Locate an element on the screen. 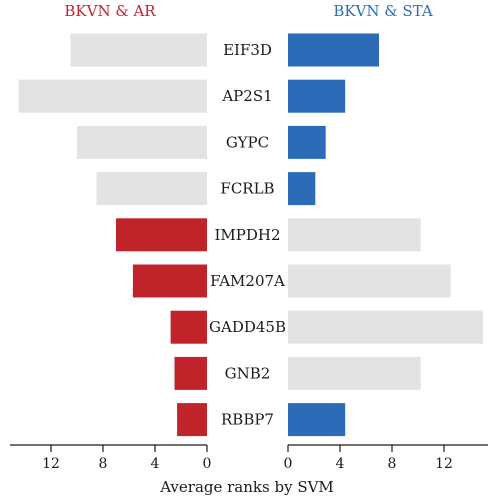 The image size is (494, 500). left-bar-gnb2 is located at coordinates (190, 373).